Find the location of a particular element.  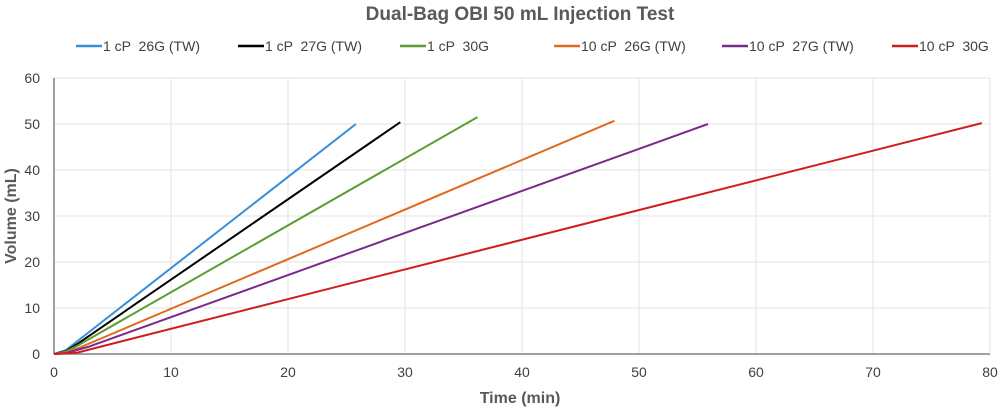

y-tick-label: 30 is located at coordinates (32, 216).